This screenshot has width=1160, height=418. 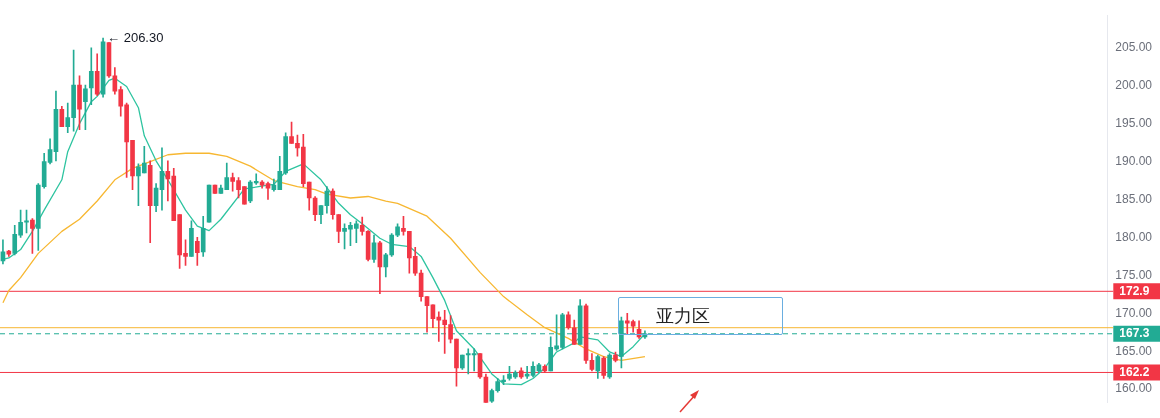 What do you see at coordinates (1134, 333) in the screenshot?
I see `ref-line-label: 167.3` at bounding box center [1134, 333].